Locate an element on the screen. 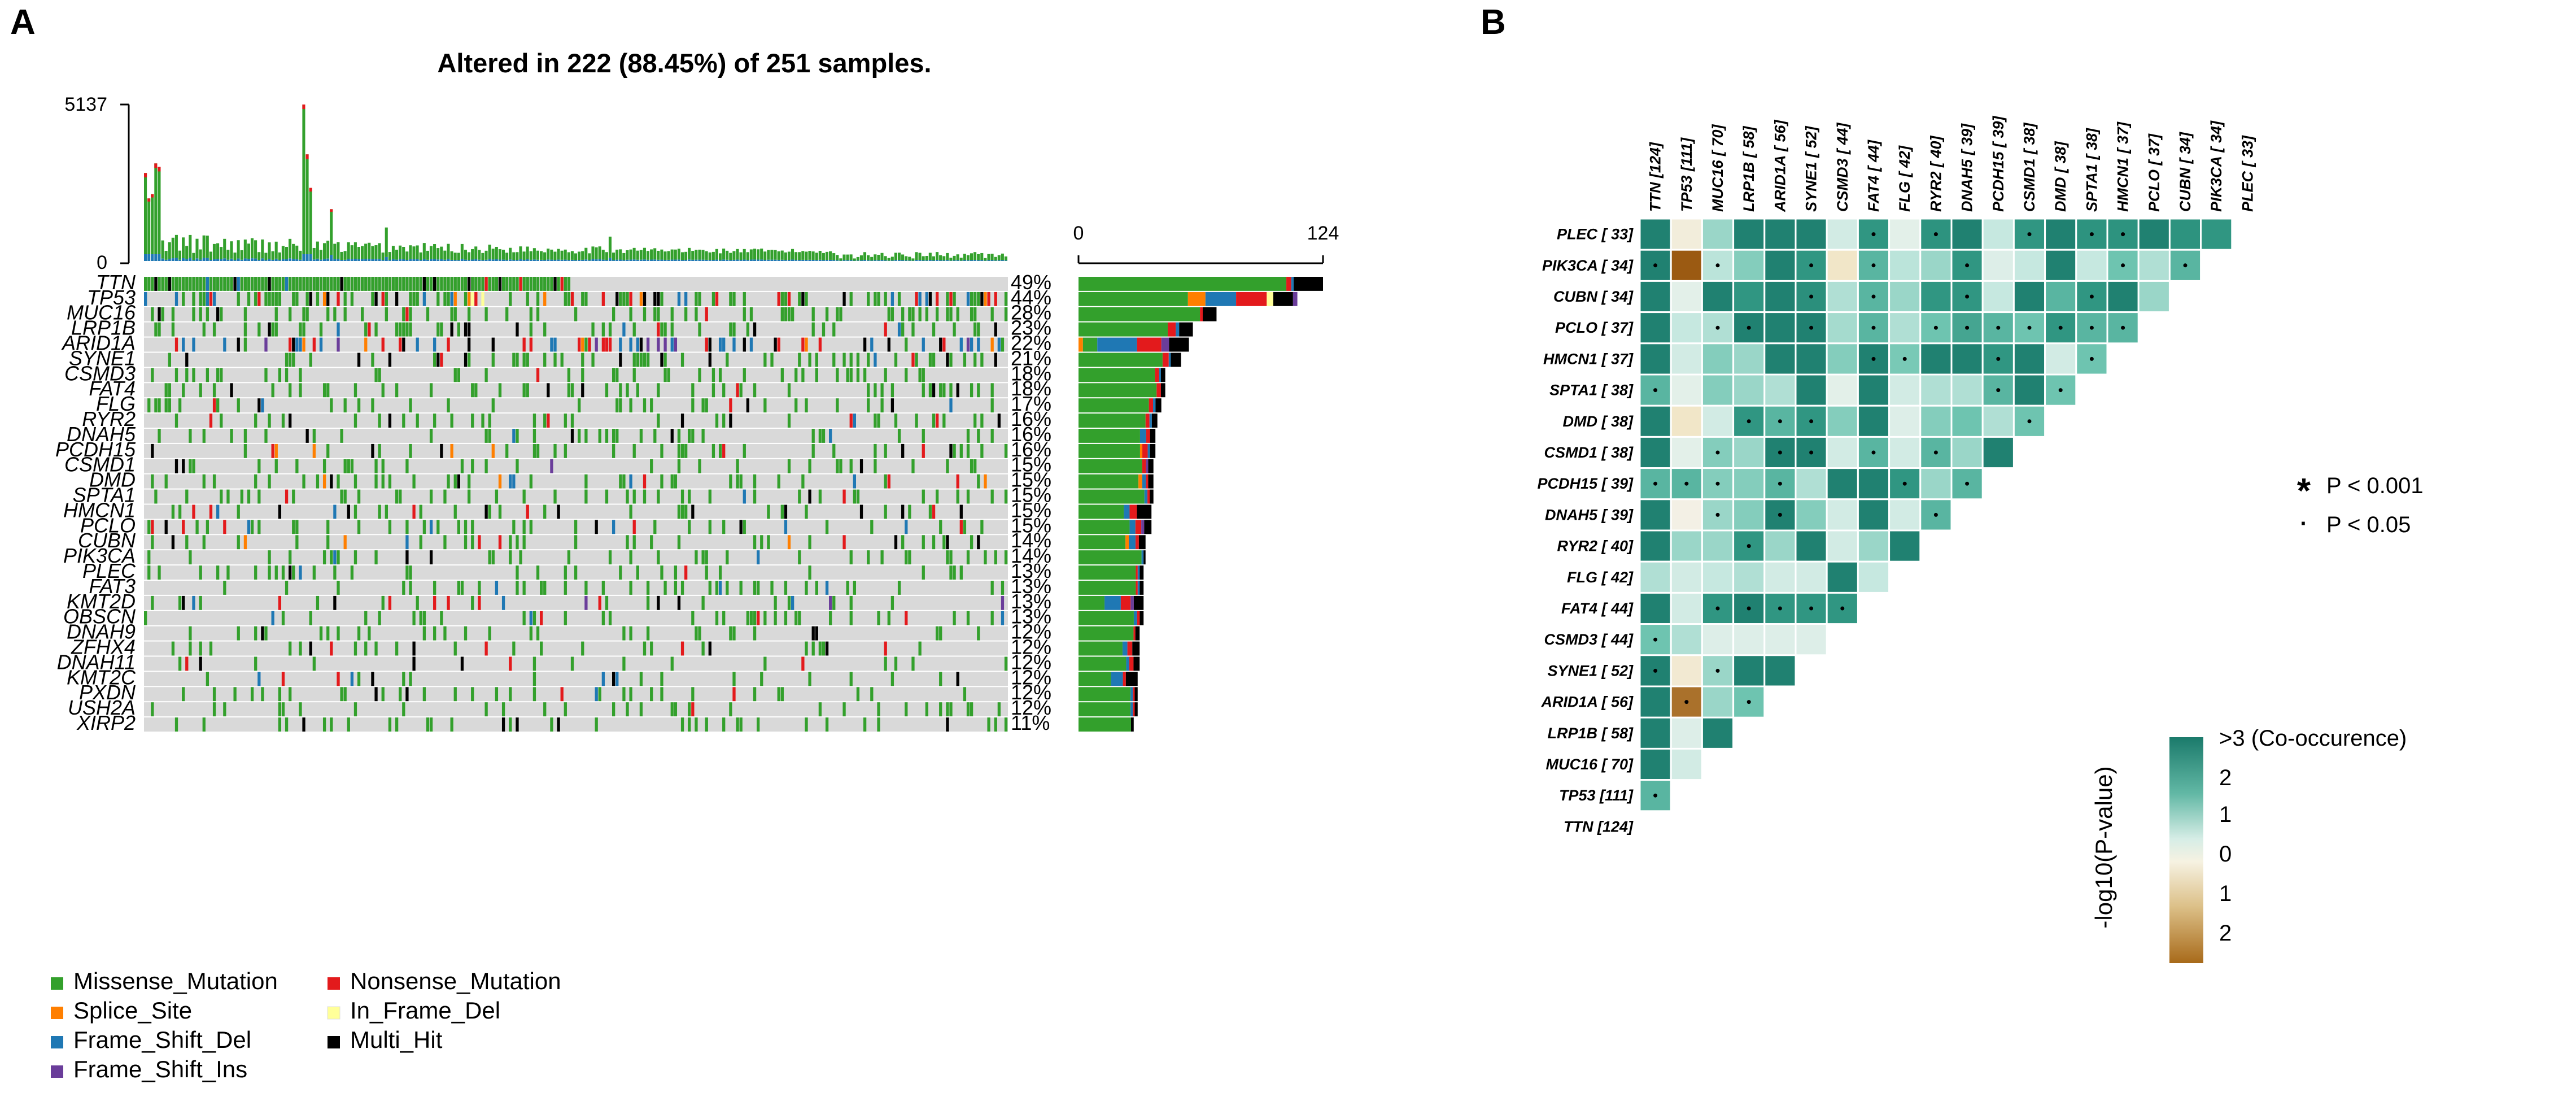 Image resolution: width=2576 pixels, height=1101 pixels. gene-bar-segment-frame-shift-del is located at coordinates (1132, 695).